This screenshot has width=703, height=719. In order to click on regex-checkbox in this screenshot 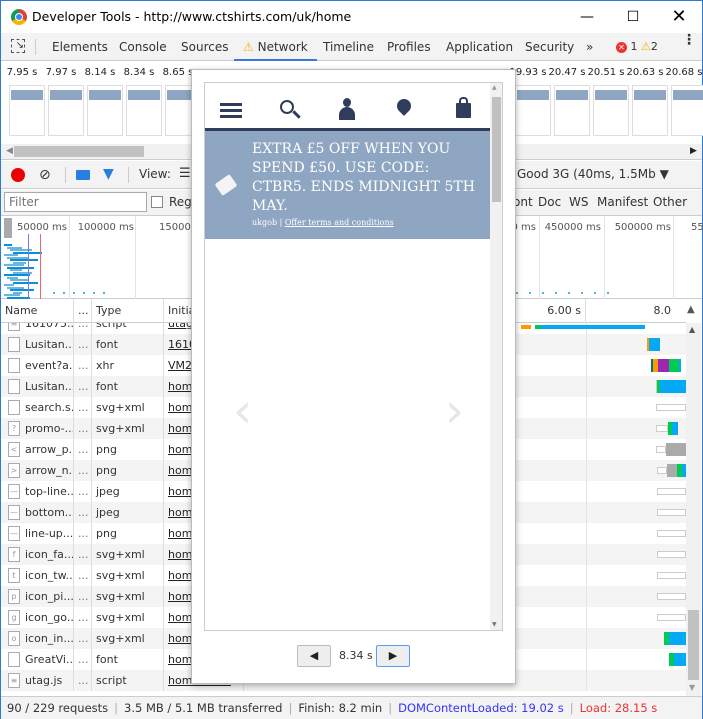, I will do `click(157, 202)`.